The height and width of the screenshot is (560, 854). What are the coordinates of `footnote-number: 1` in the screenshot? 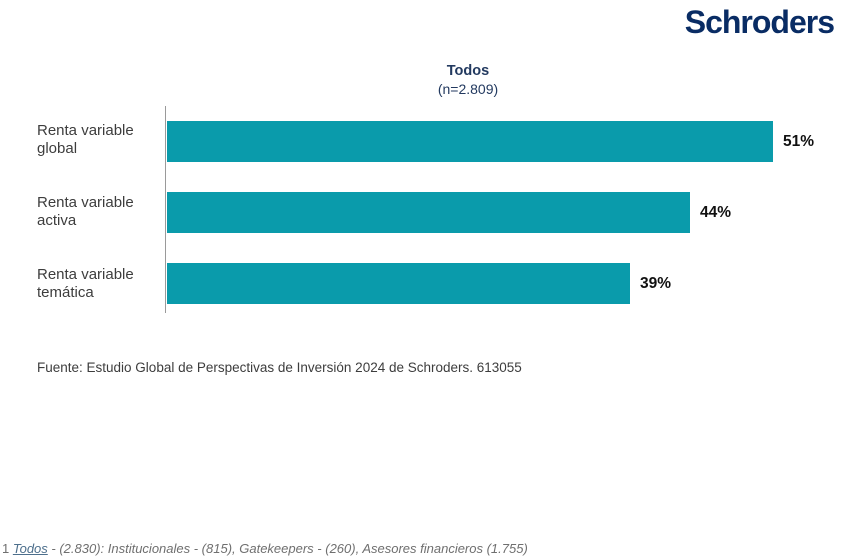 It's located at (7, 548).